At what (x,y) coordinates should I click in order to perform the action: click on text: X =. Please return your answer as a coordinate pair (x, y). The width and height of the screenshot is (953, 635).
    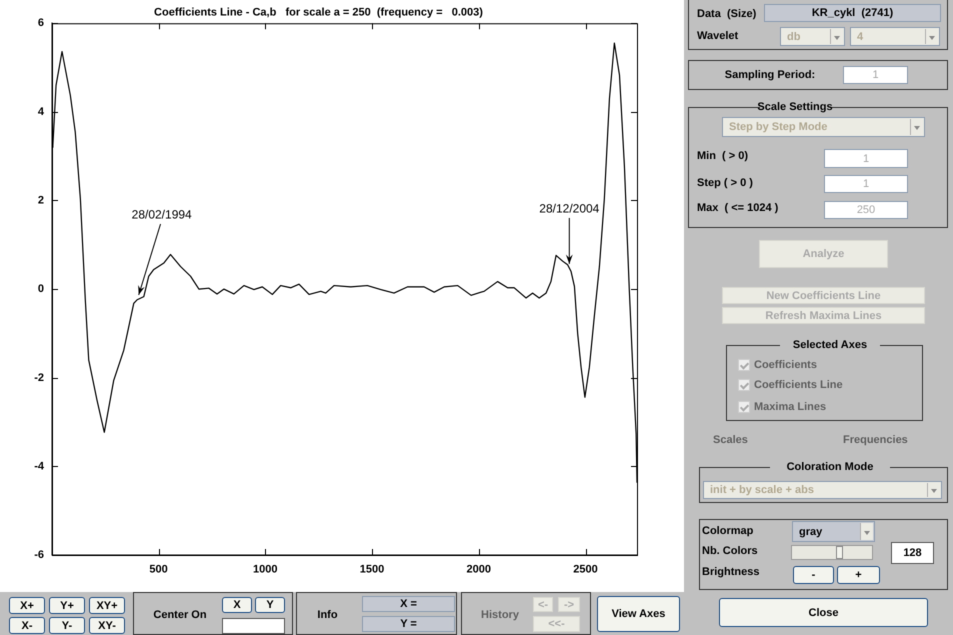
    Looking at the image, I should click on (408, 604).